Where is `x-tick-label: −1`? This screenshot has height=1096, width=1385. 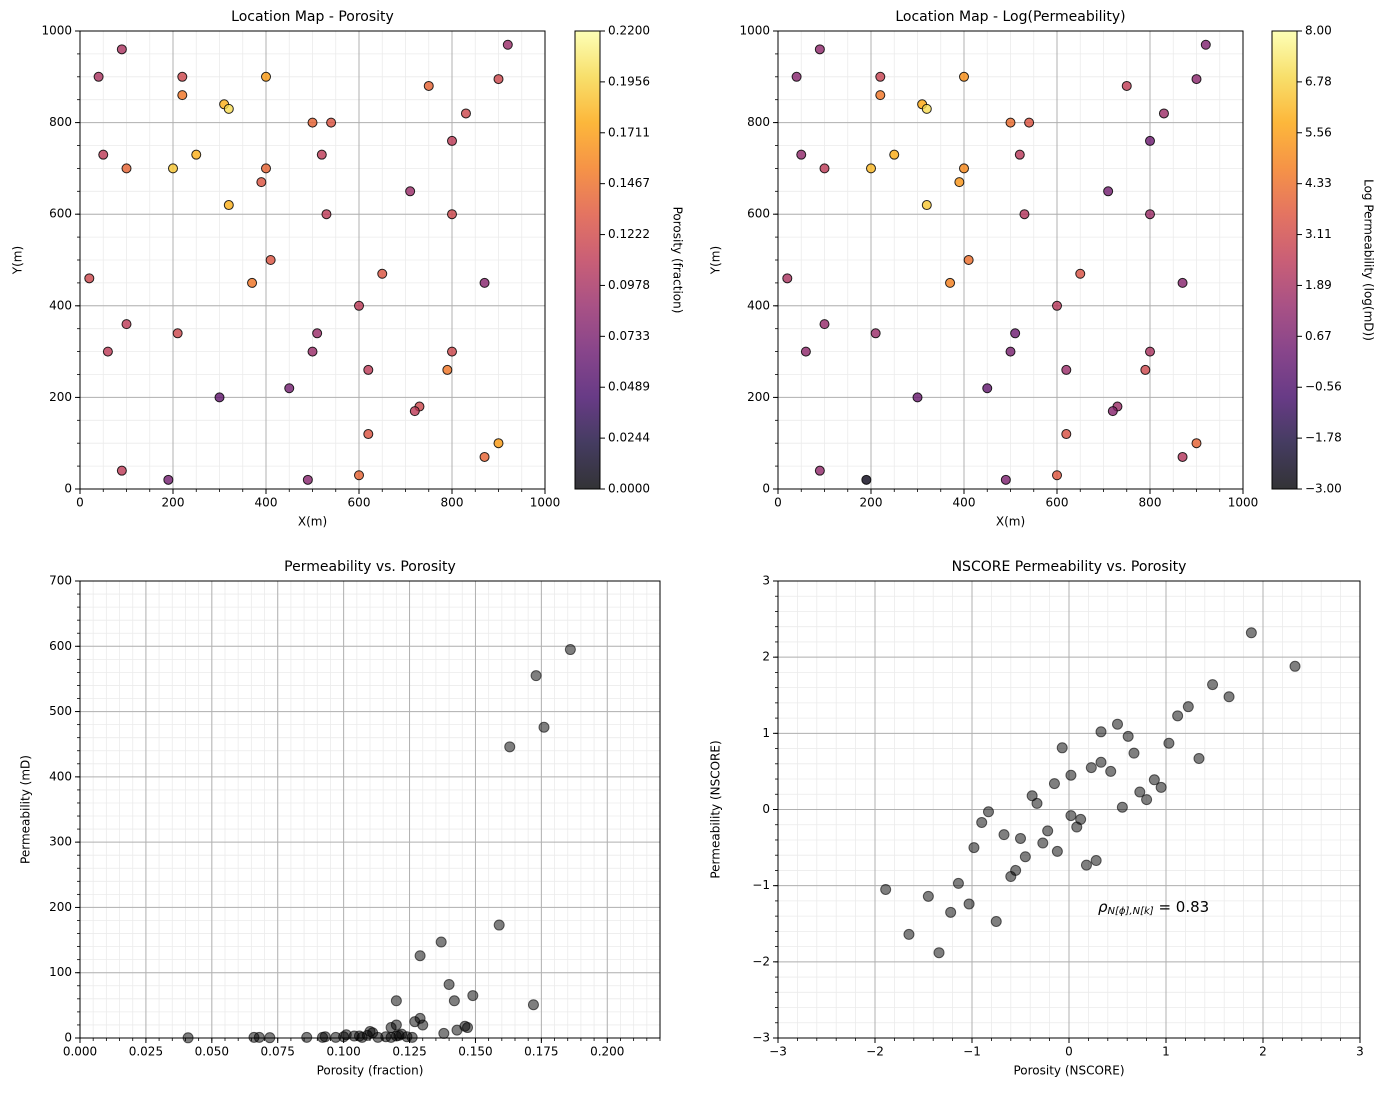
x-tick-label: −1 is located at coordinates (972, 1052).